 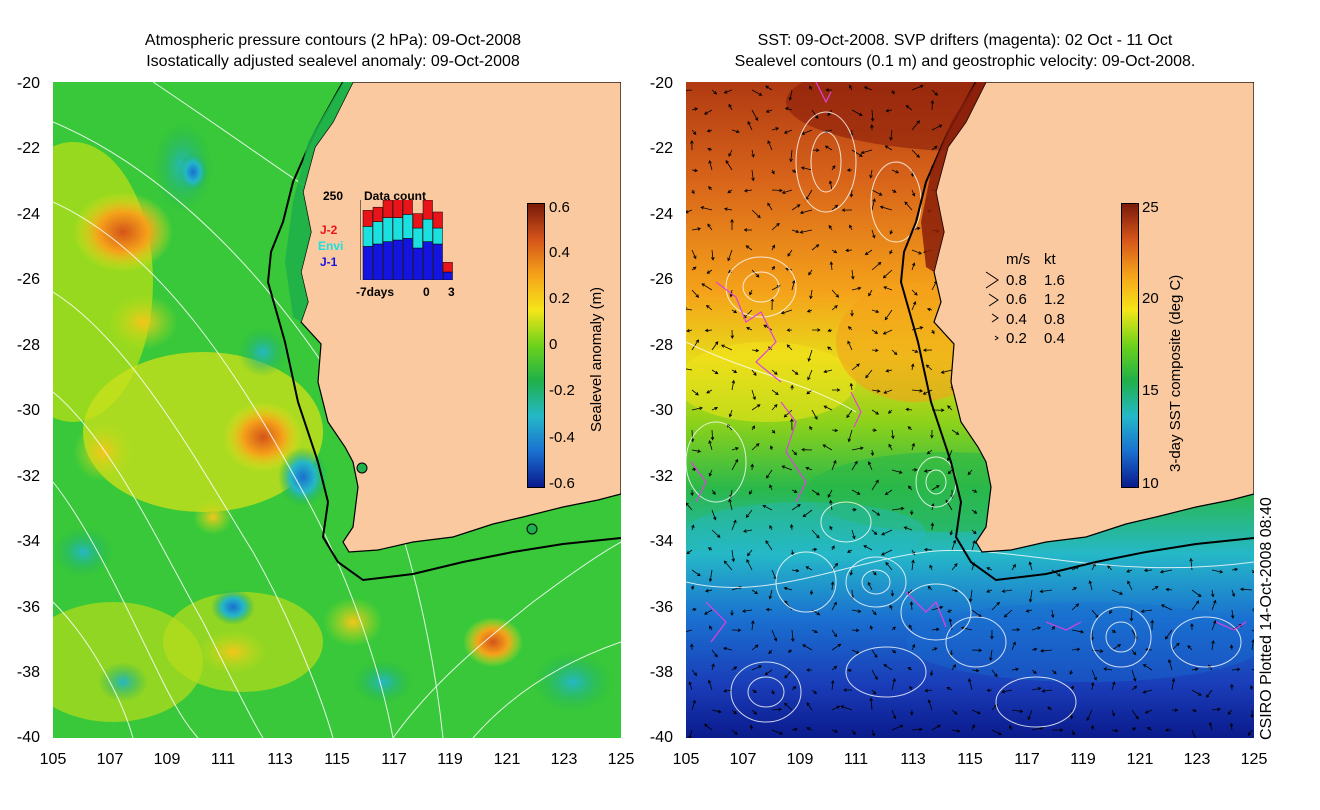 What do you see at coordinates (337, 759) in the screenshot?
I see `left-xtick: 115` at bounding box center [337, 759].